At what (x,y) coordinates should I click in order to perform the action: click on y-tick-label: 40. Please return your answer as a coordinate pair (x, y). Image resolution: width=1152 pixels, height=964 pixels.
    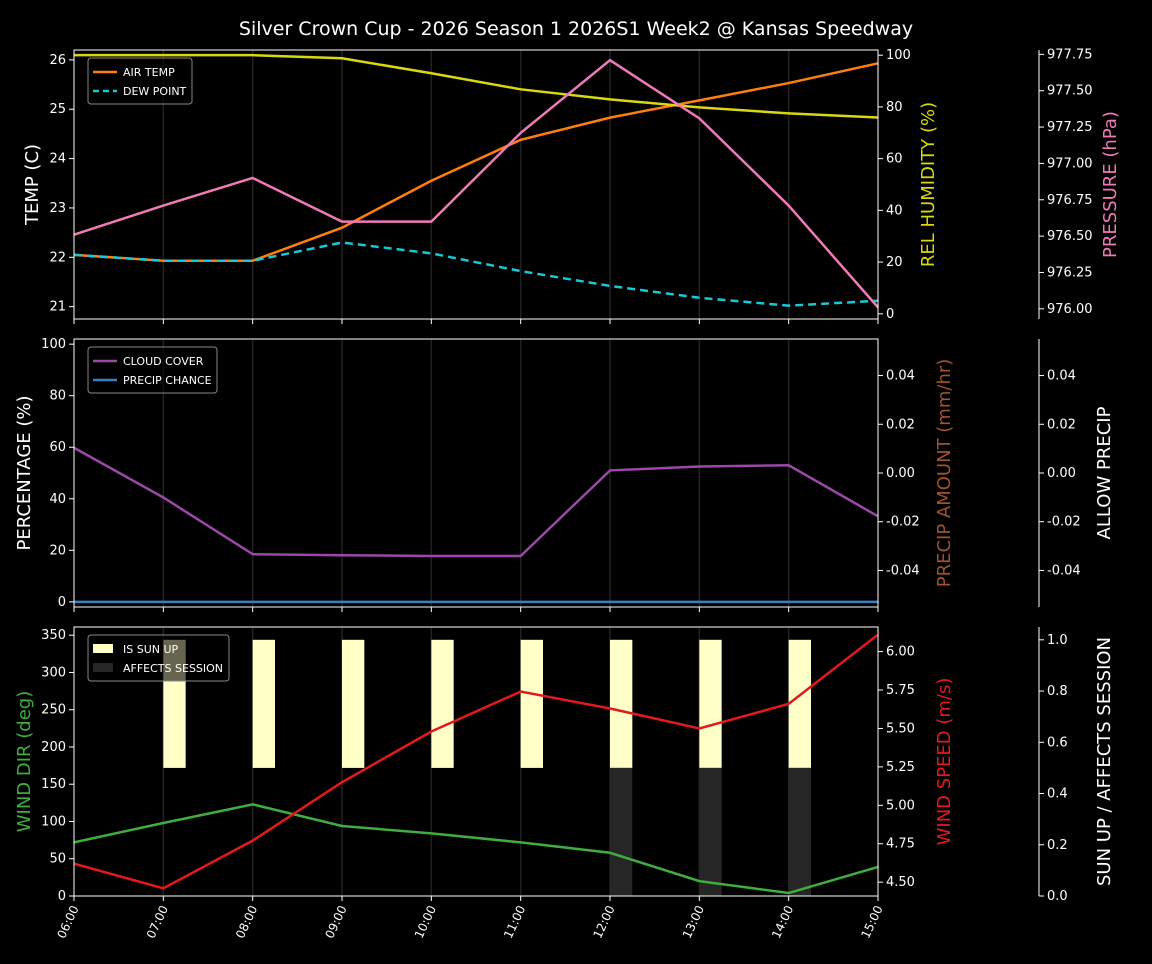
    Looking at the image, I should click on (57, 499).